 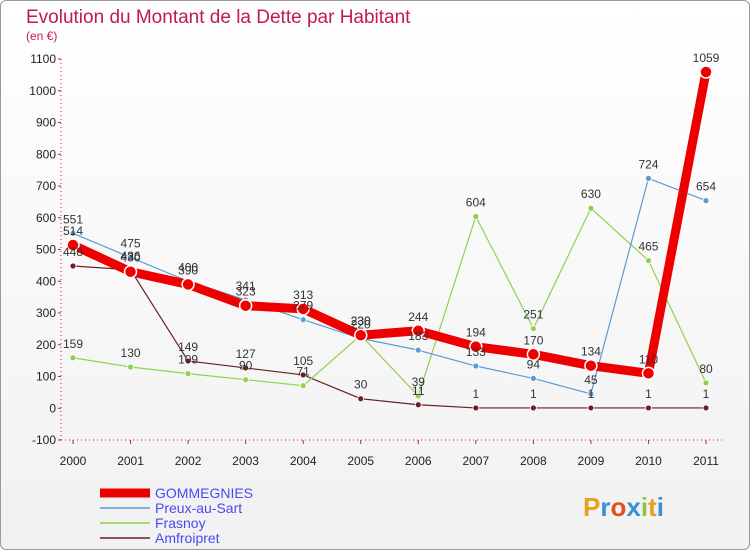 I want to click on y-tick-label: 400, so click(x=46, y=281).